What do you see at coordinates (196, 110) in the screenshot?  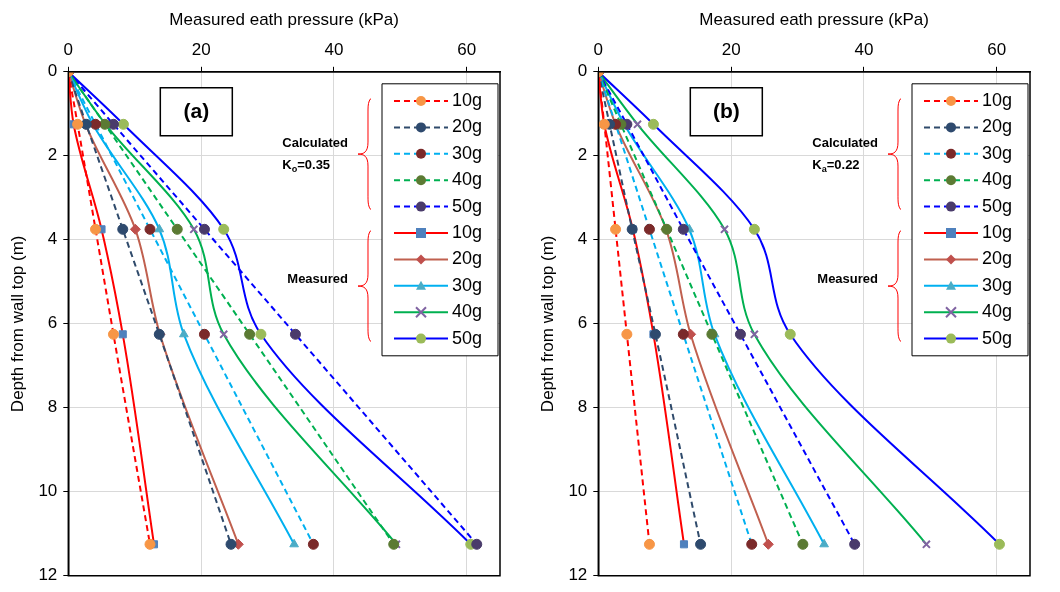 I see `annotation: (a)` at bounding box center [196, 110].